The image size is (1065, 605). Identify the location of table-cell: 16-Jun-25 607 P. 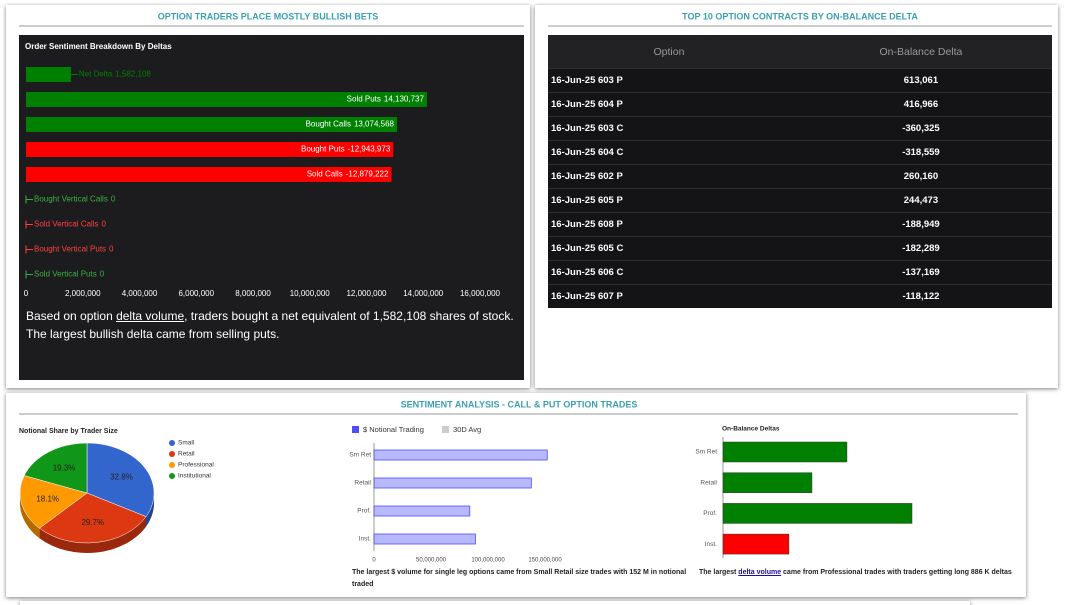
(669, 296).